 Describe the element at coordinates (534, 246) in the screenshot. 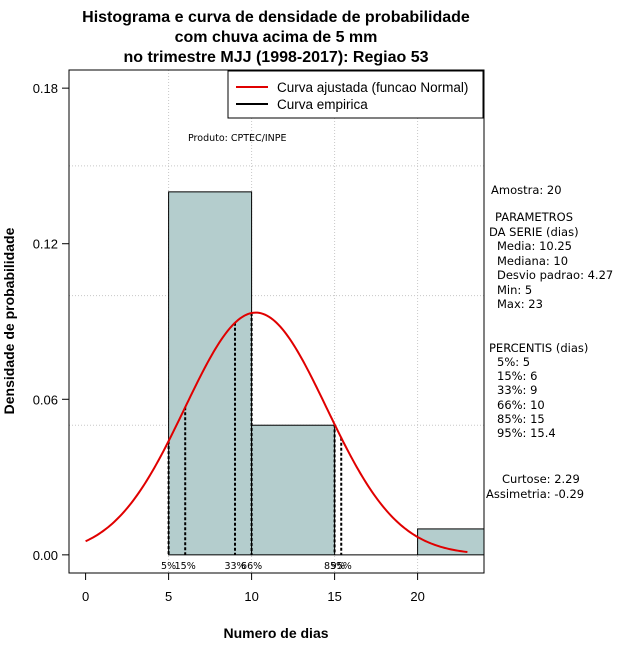

I see `stat-mean: Media: 10.25` at that location.